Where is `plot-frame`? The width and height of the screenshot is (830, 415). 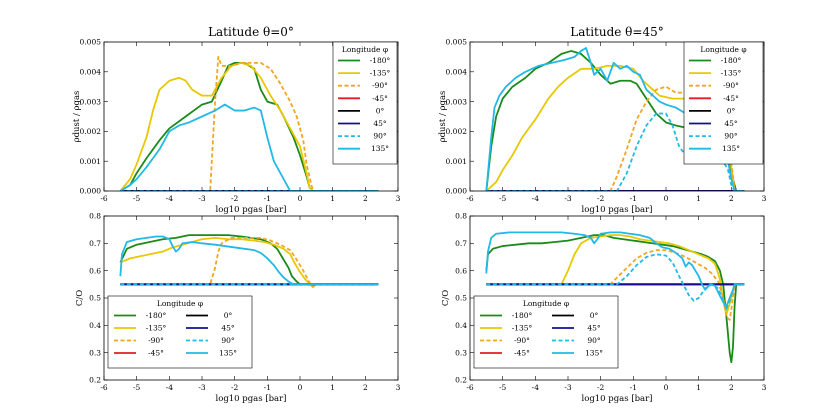 plot-frame is located at coordinates (617, 116).